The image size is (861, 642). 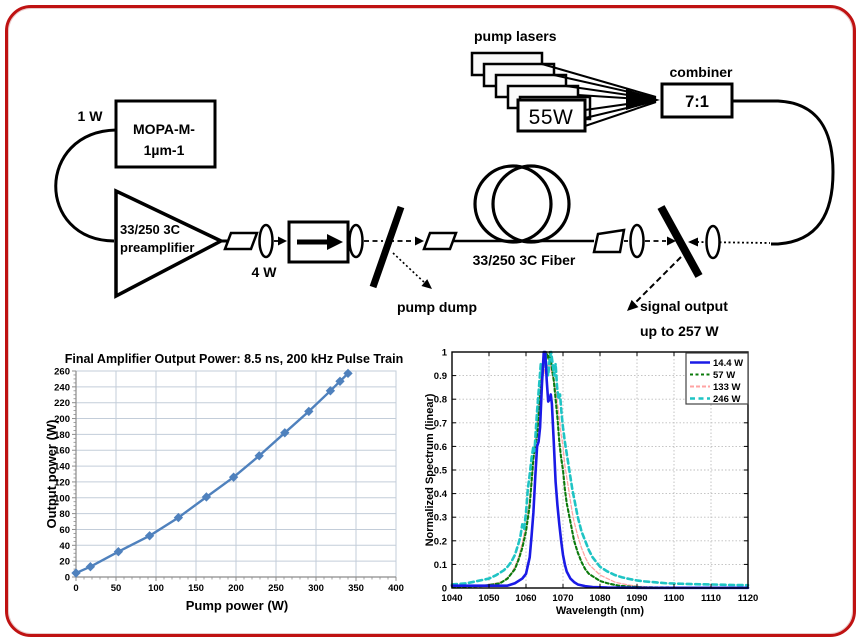 I want to click on y-tick-label: 0.3, so click(x=440, y=518).